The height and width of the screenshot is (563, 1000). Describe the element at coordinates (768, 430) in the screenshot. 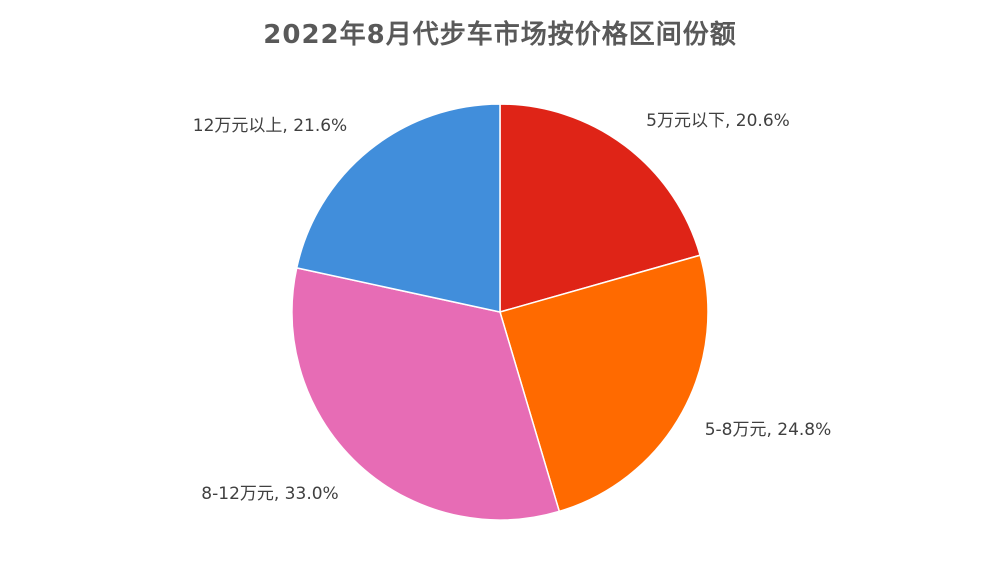

I see `data-label-5-8: 5-8万元, 24.8%` at that location.